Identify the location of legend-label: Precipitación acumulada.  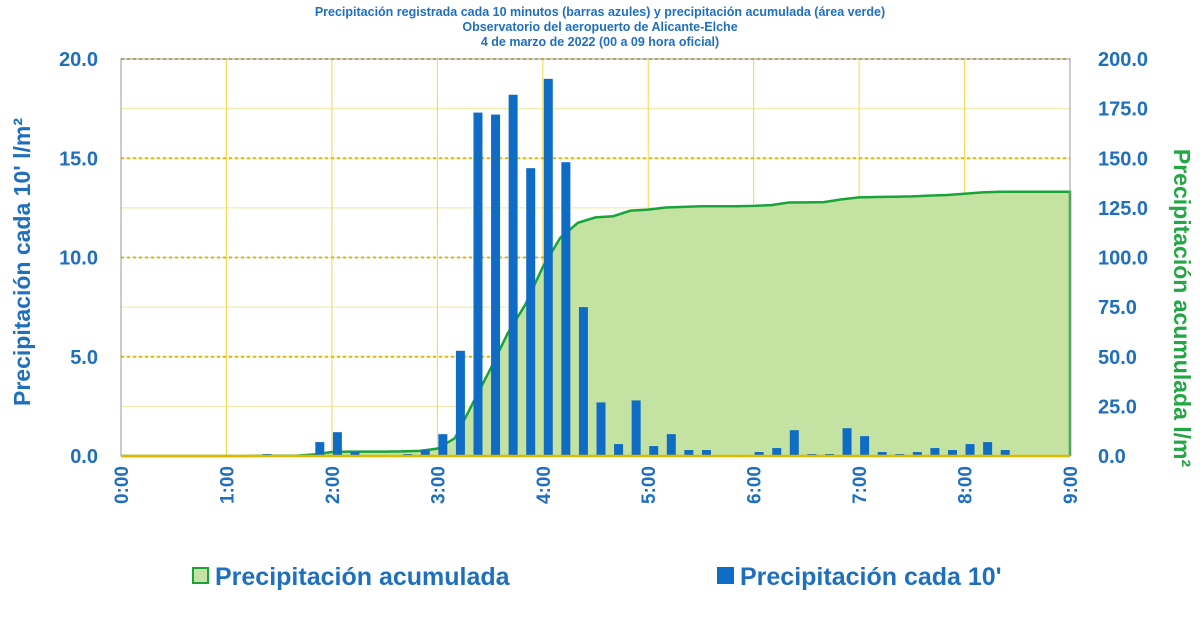
(363, 577).